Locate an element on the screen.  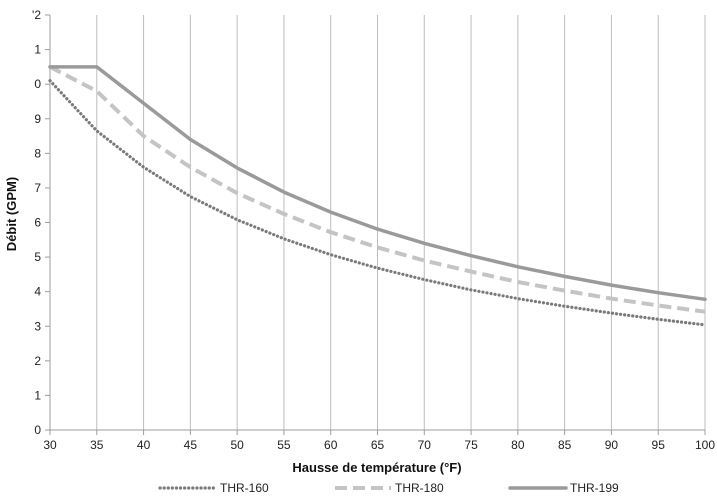
y-tick-label: 5 is located at coordinates (37, 257).